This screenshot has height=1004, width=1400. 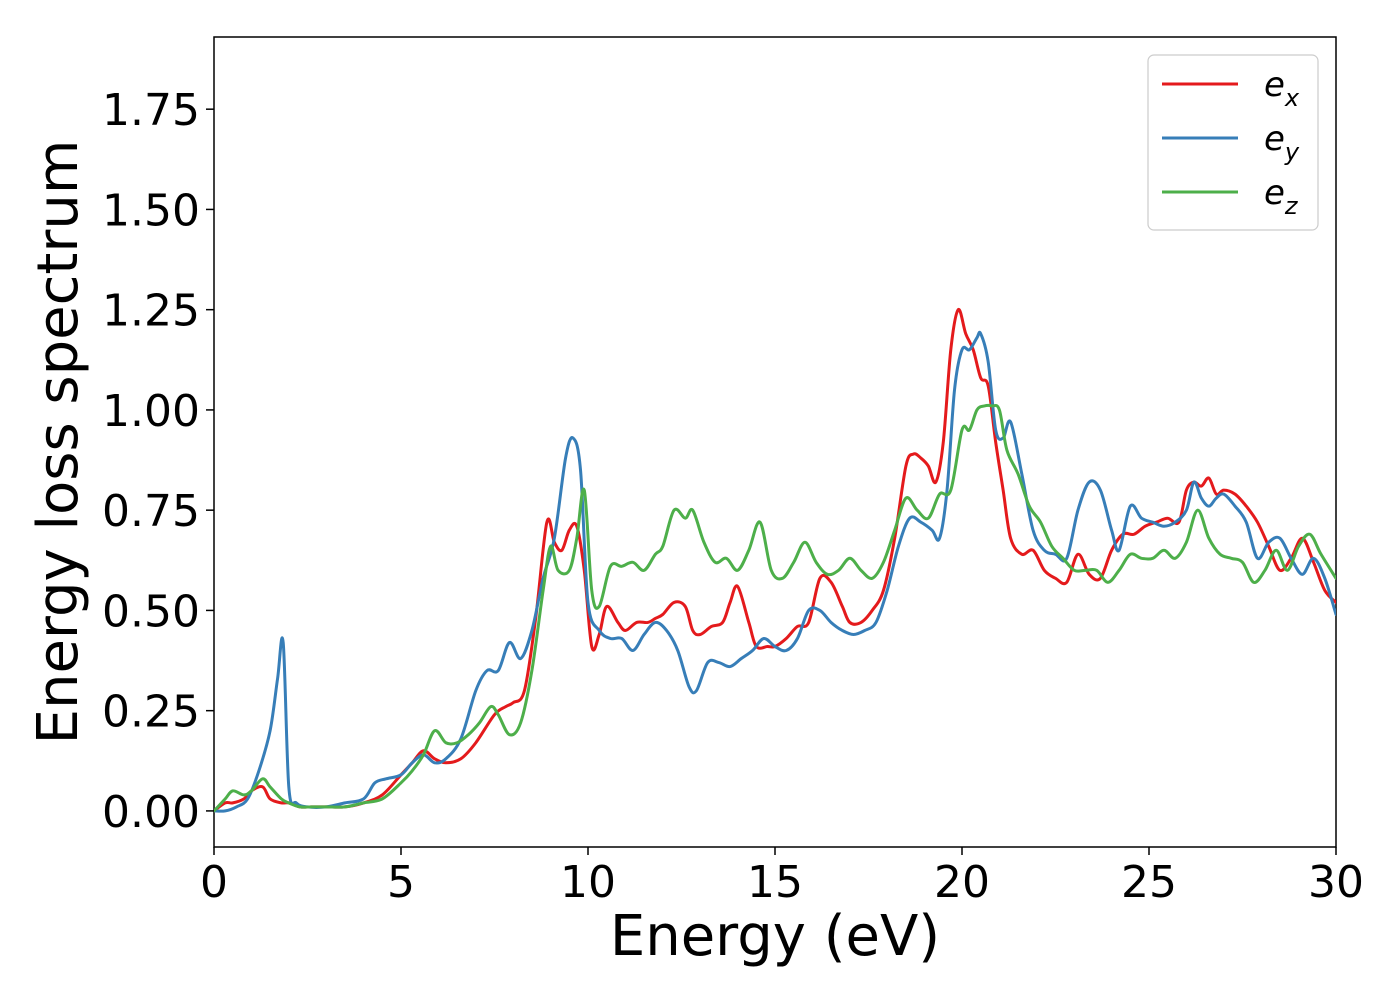 What do you see at coordinates (775, 882) in the screenshot?
I see `x-tick-label: 15` at bounding box center [775, 882].